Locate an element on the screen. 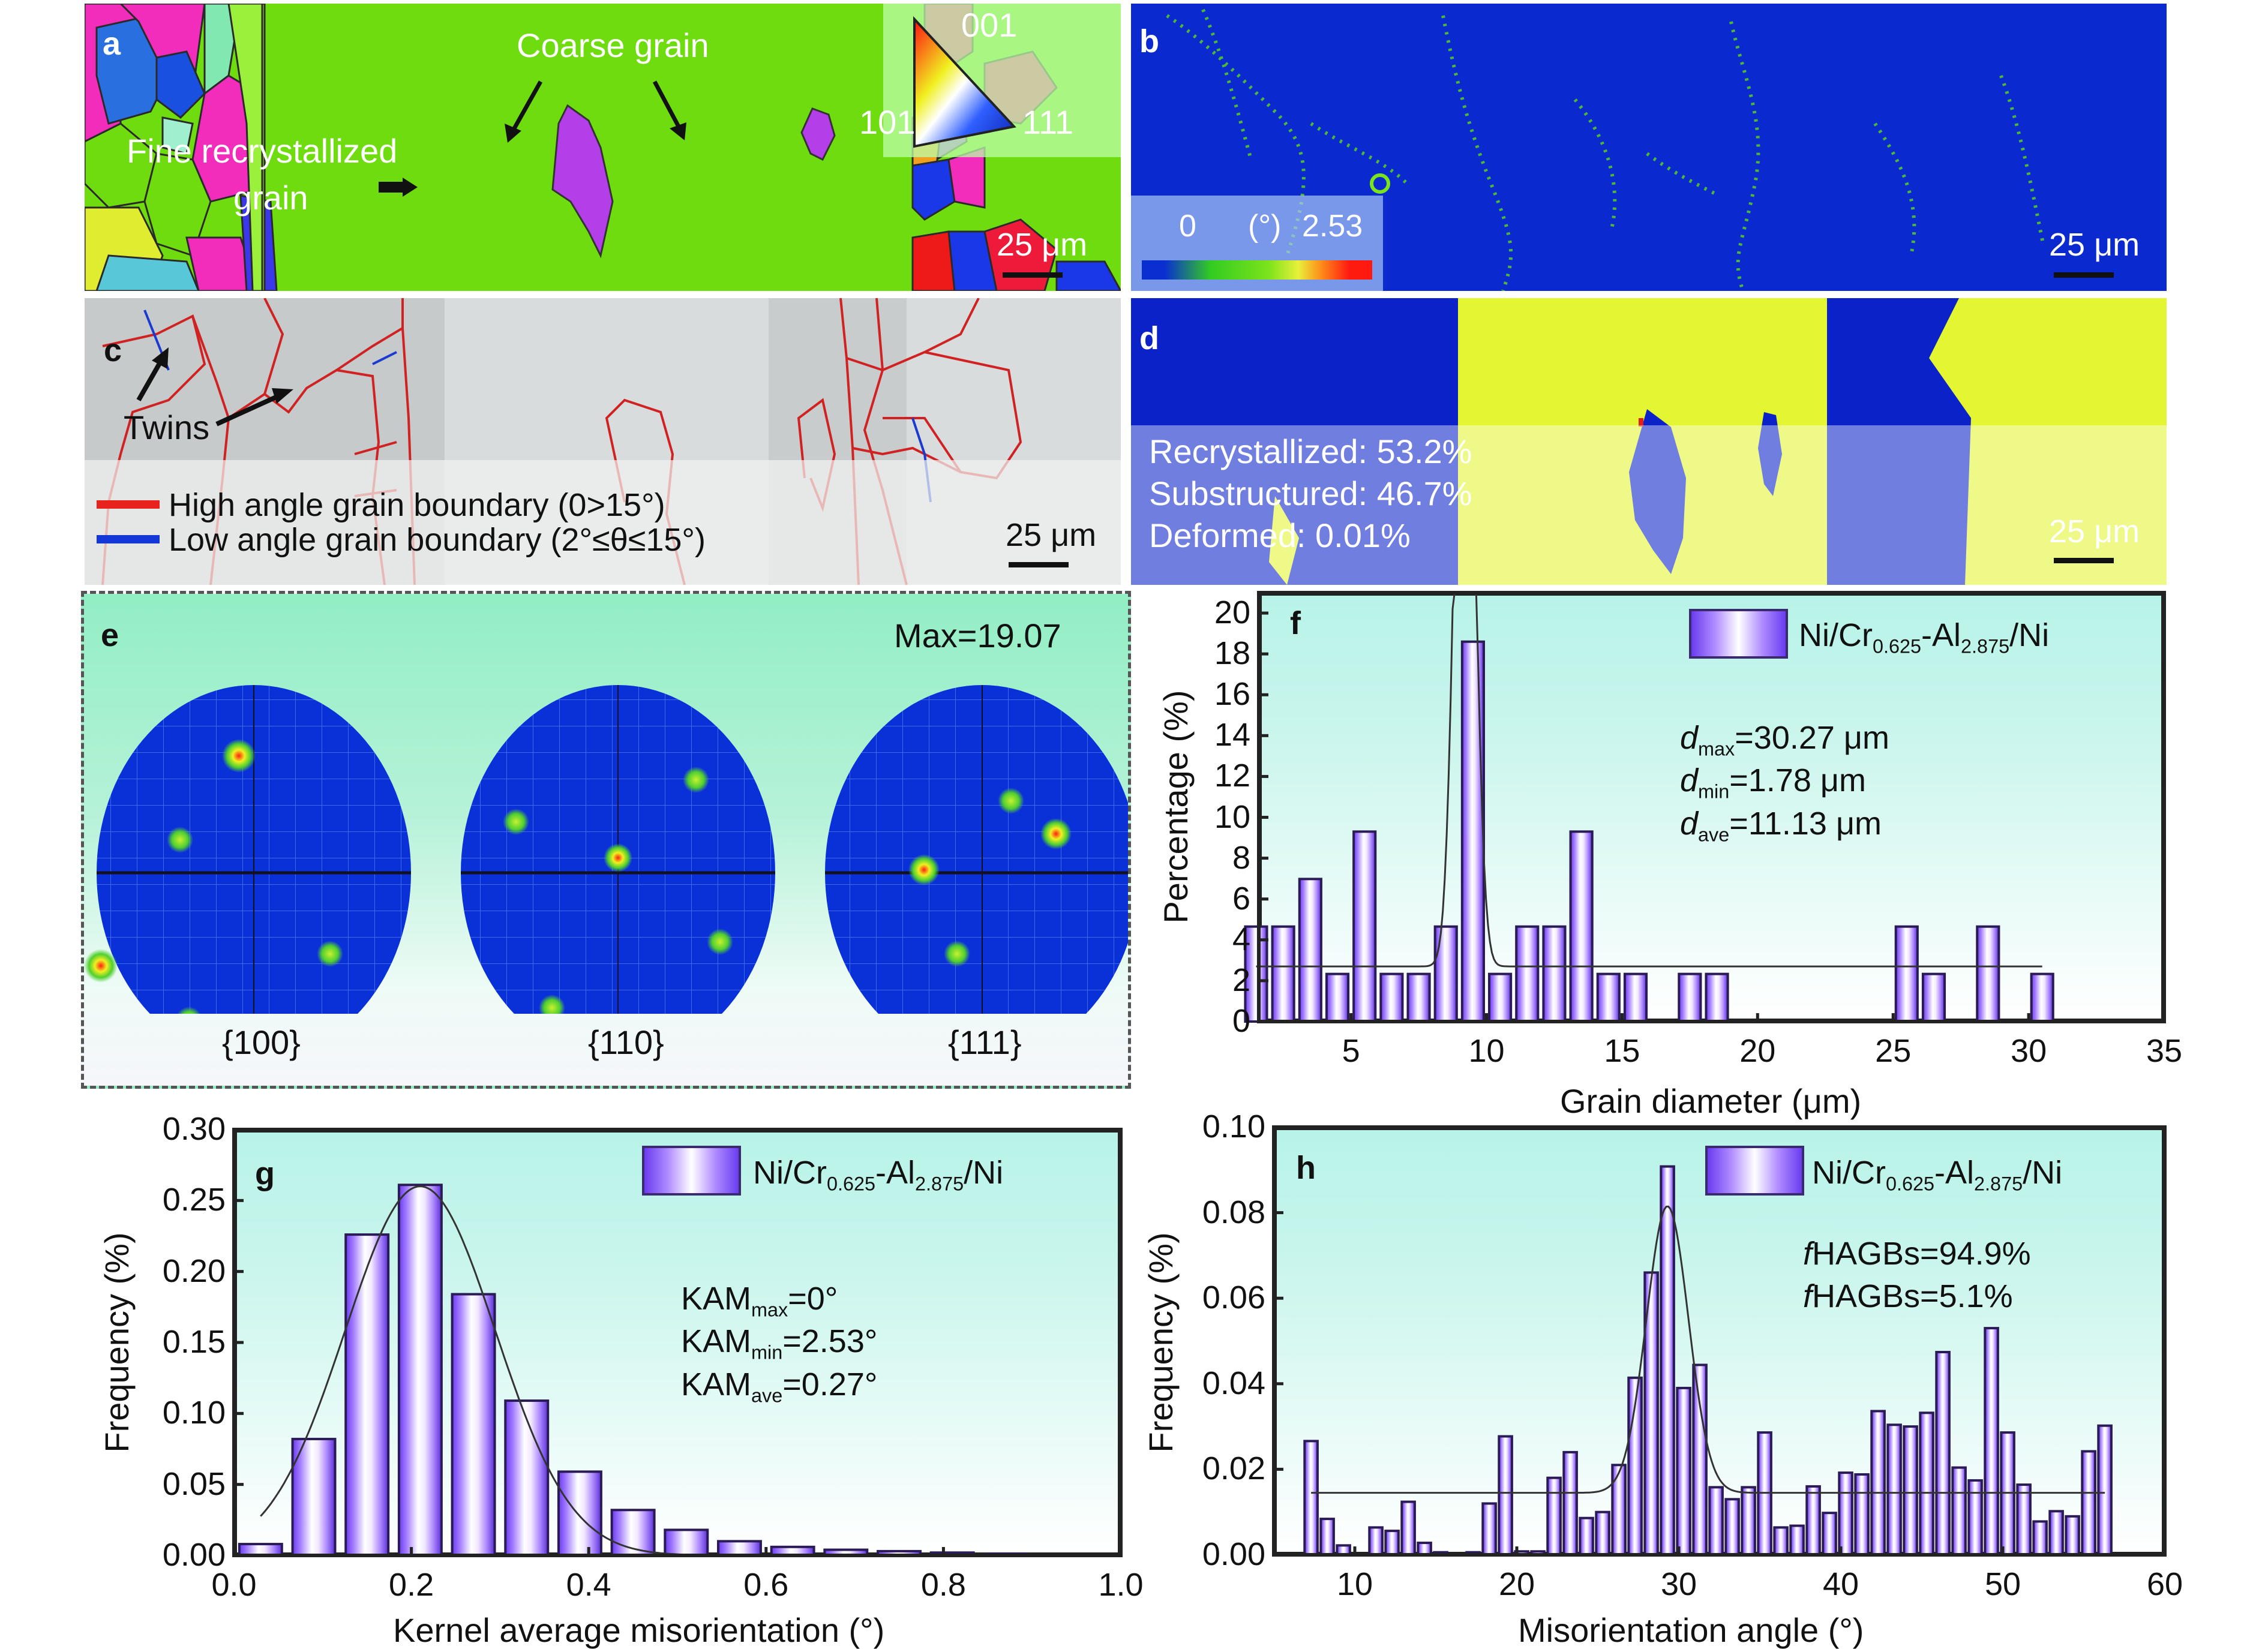 The height and width of the screenshot is (1649, 2268). chart-f-legend-swatch is located at coordinates (1738, 634).